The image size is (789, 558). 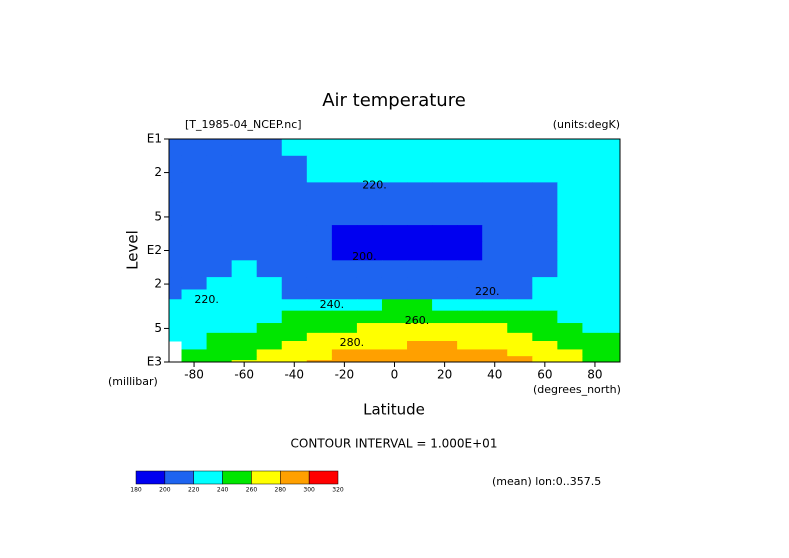 What do you see at coordinates (252, 490) in the screenshot?
I see `colorbar-label: 260` at bounding box center [252, 490].